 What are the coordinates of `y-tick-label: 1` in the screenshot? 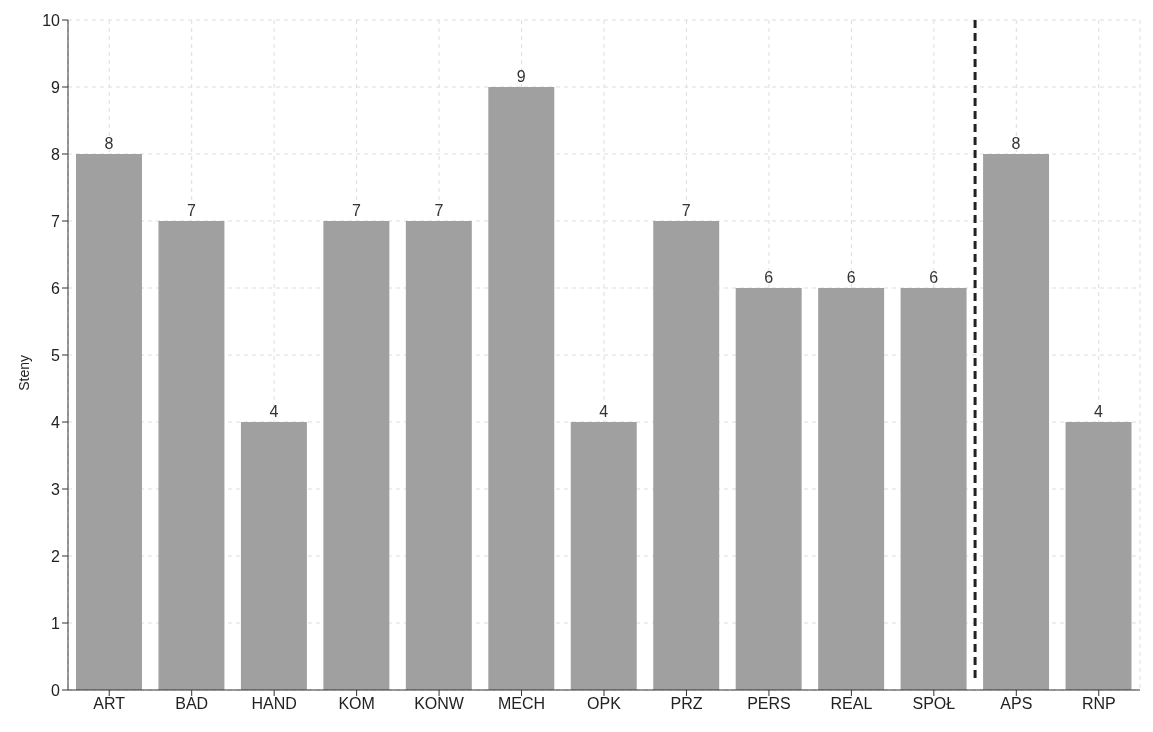 It's located at (56, 623).